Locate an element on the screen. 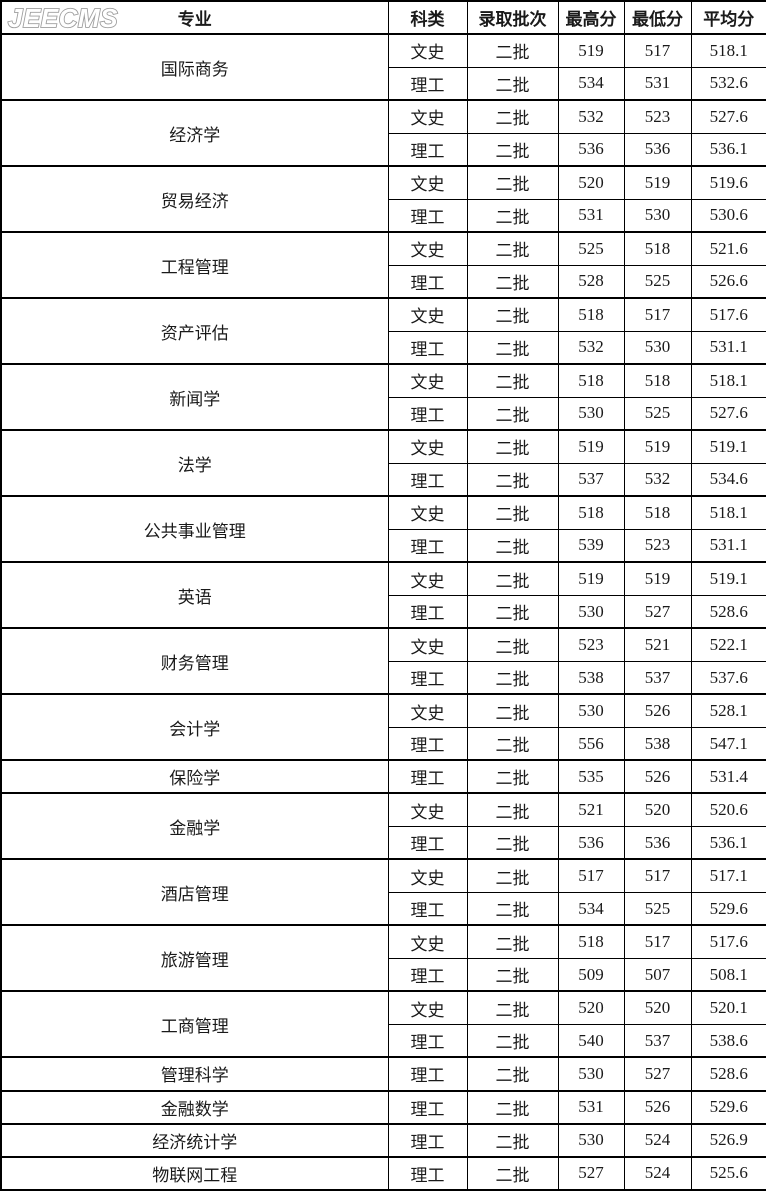 The image size is (766, 1191). min-cell: 517 is located at coordinates (657, 50).